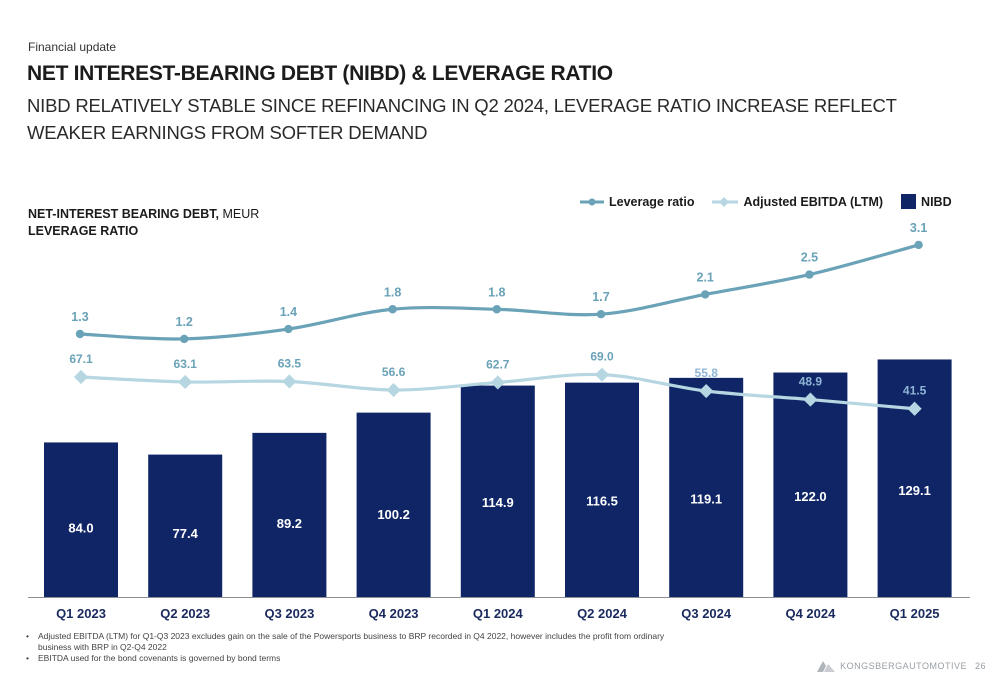 This screenshot has width=1000, height=685. Describe the element at coordinates (707, 373) in the screenshot. I see `ebitda-value-label: 55.8` at that location.